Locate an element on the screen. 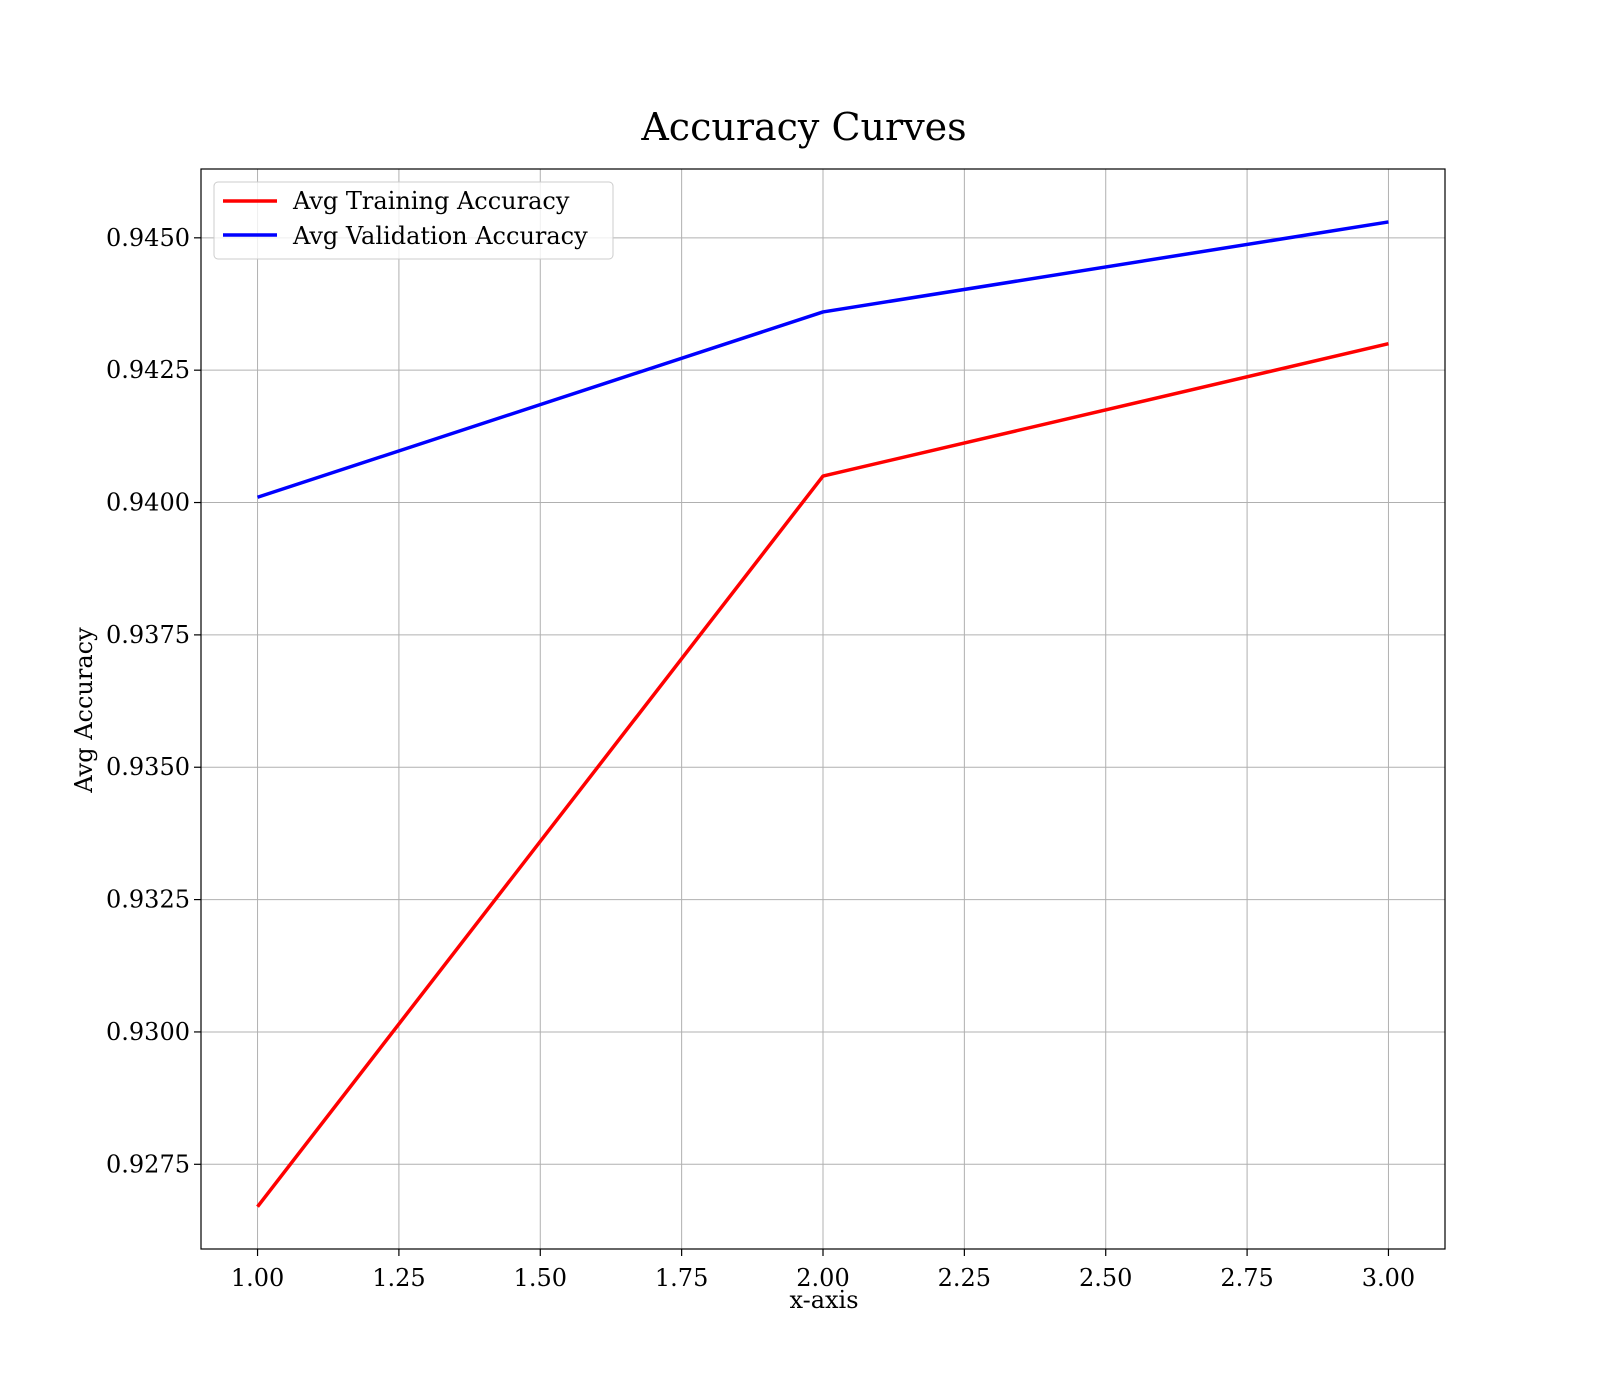  y-tick-label: 0.9425 is located at coordinates (148, 370).